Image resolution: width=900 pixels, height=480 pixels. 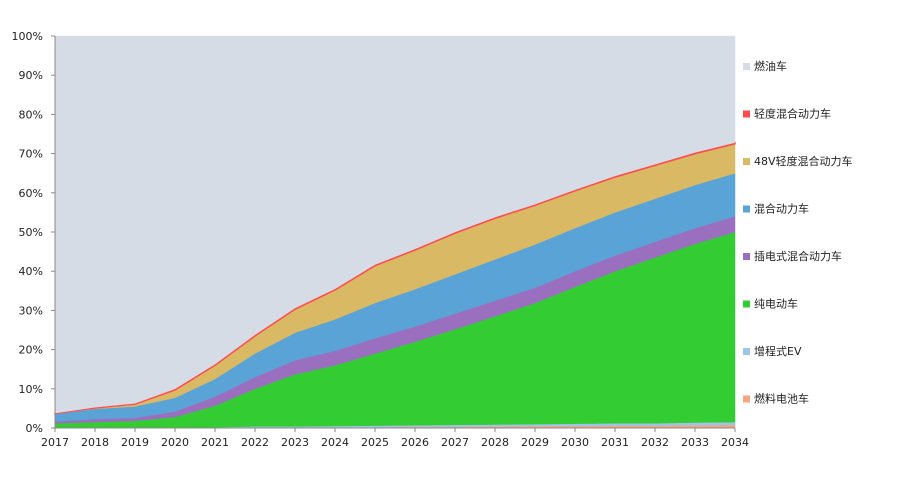 What do you see at coordinates (31, 350) in the screenshot?
I see `y-tick-label: 20%` at bounding box center [31, 350].